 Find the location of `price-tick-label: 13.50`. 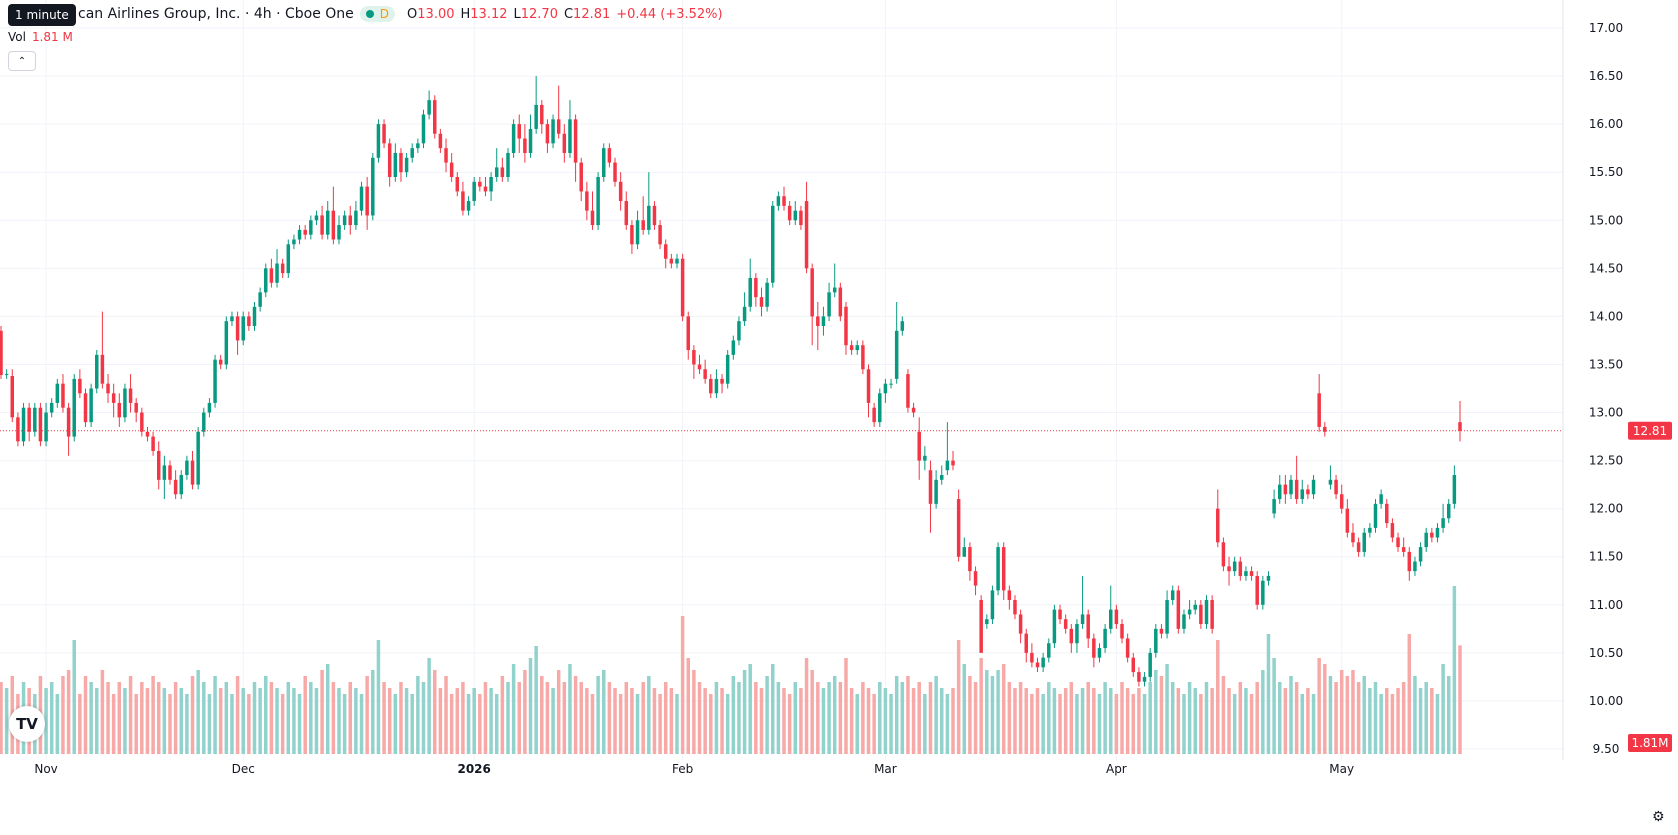

price-tick-label: 13.50 is located at coordinates (1606, 364).